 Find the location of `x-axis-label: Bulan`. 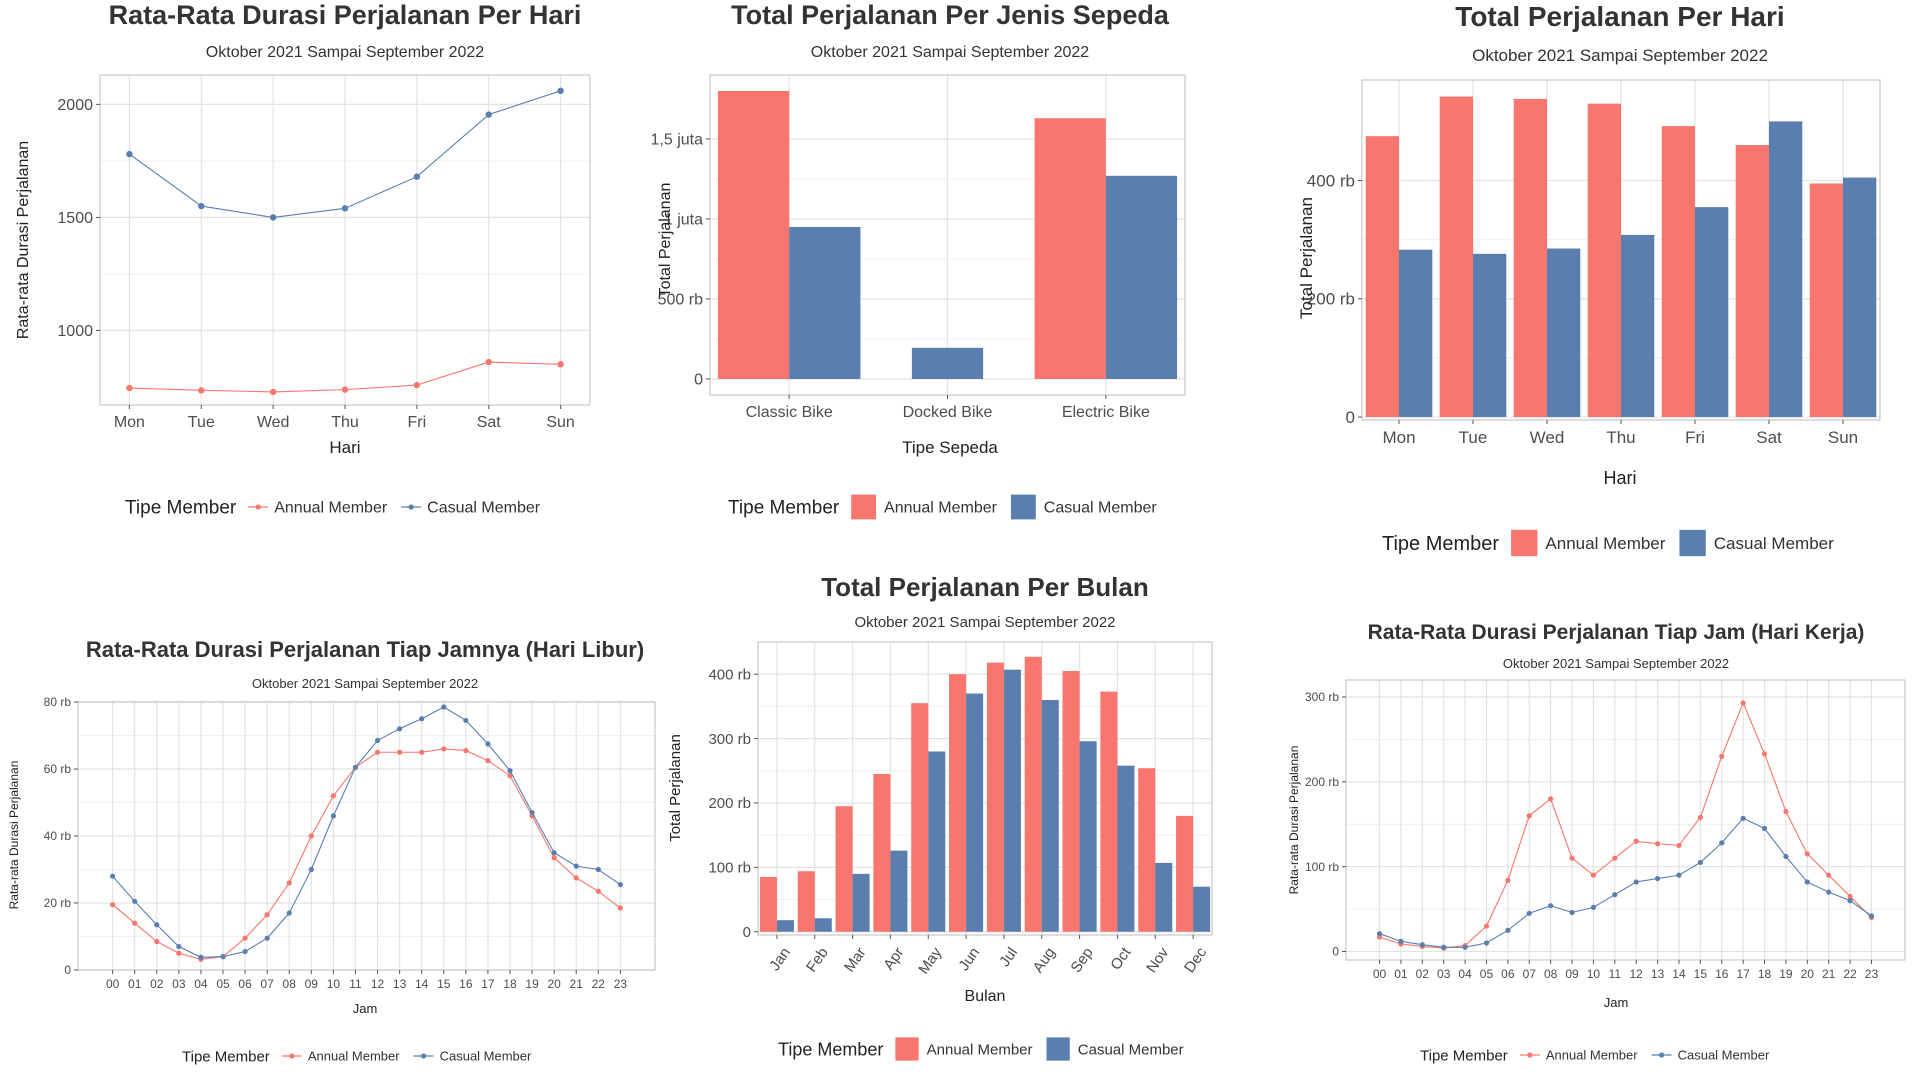

x-axis-label: Bulan is located at coordinates (985, 996).